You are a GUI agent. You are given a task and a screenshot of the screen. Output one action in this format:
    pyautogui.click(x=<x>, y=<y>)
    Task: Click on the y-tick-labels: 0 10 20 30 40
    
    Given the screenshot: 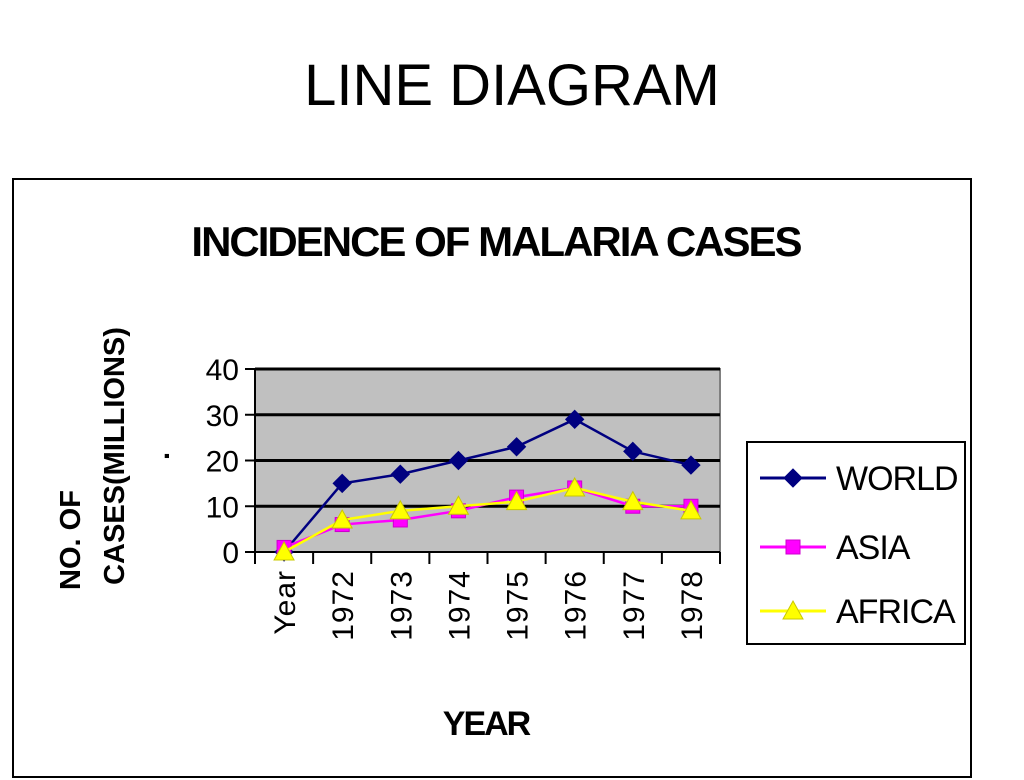 What is the action you would take?
    pyautogui.click(x=222, y=462)
    